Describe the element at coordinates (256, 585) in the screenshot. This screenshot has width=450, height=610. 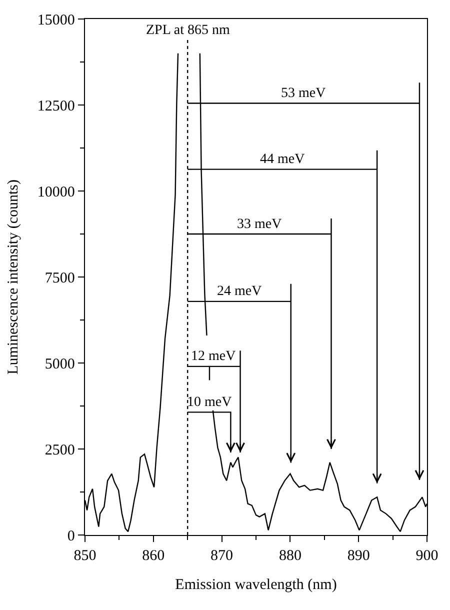
I see `x-axis-title: Emission wavelength (nm)` at that location.